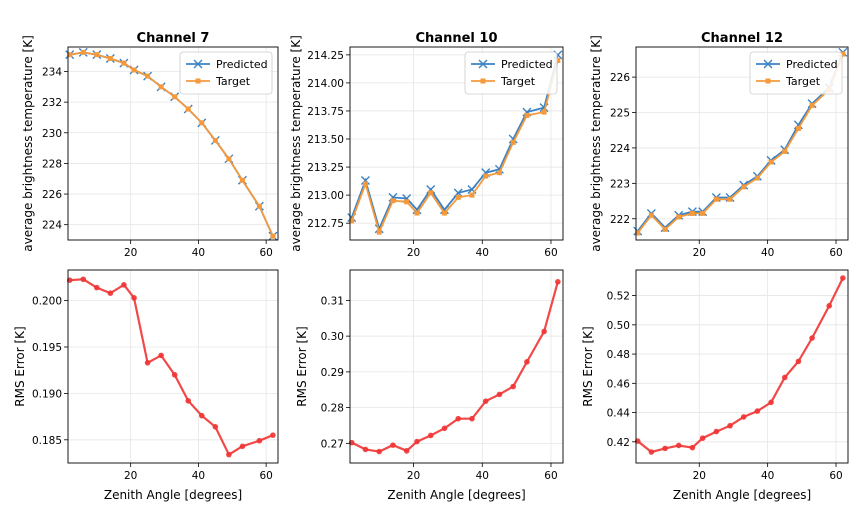  What do you see at coordinates (332, 409) in the screenshot?
I see `y-tick-label: 0.28` at bounding box center [332, 409].